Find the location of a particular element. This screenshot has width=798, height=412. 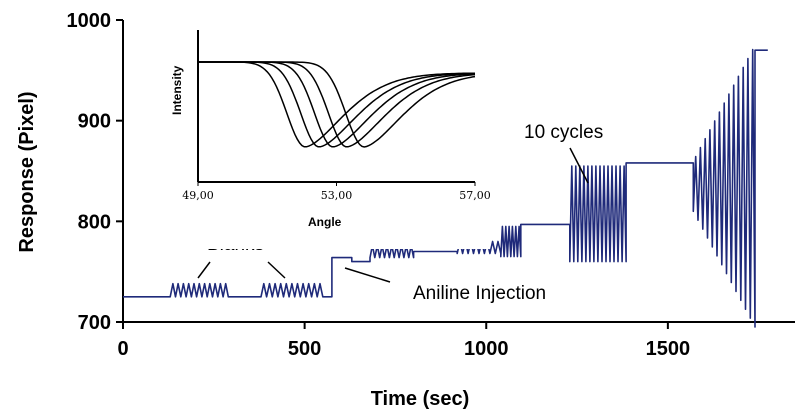

inset-y-axis-title: Intensity is located at coordinates (177, 90).